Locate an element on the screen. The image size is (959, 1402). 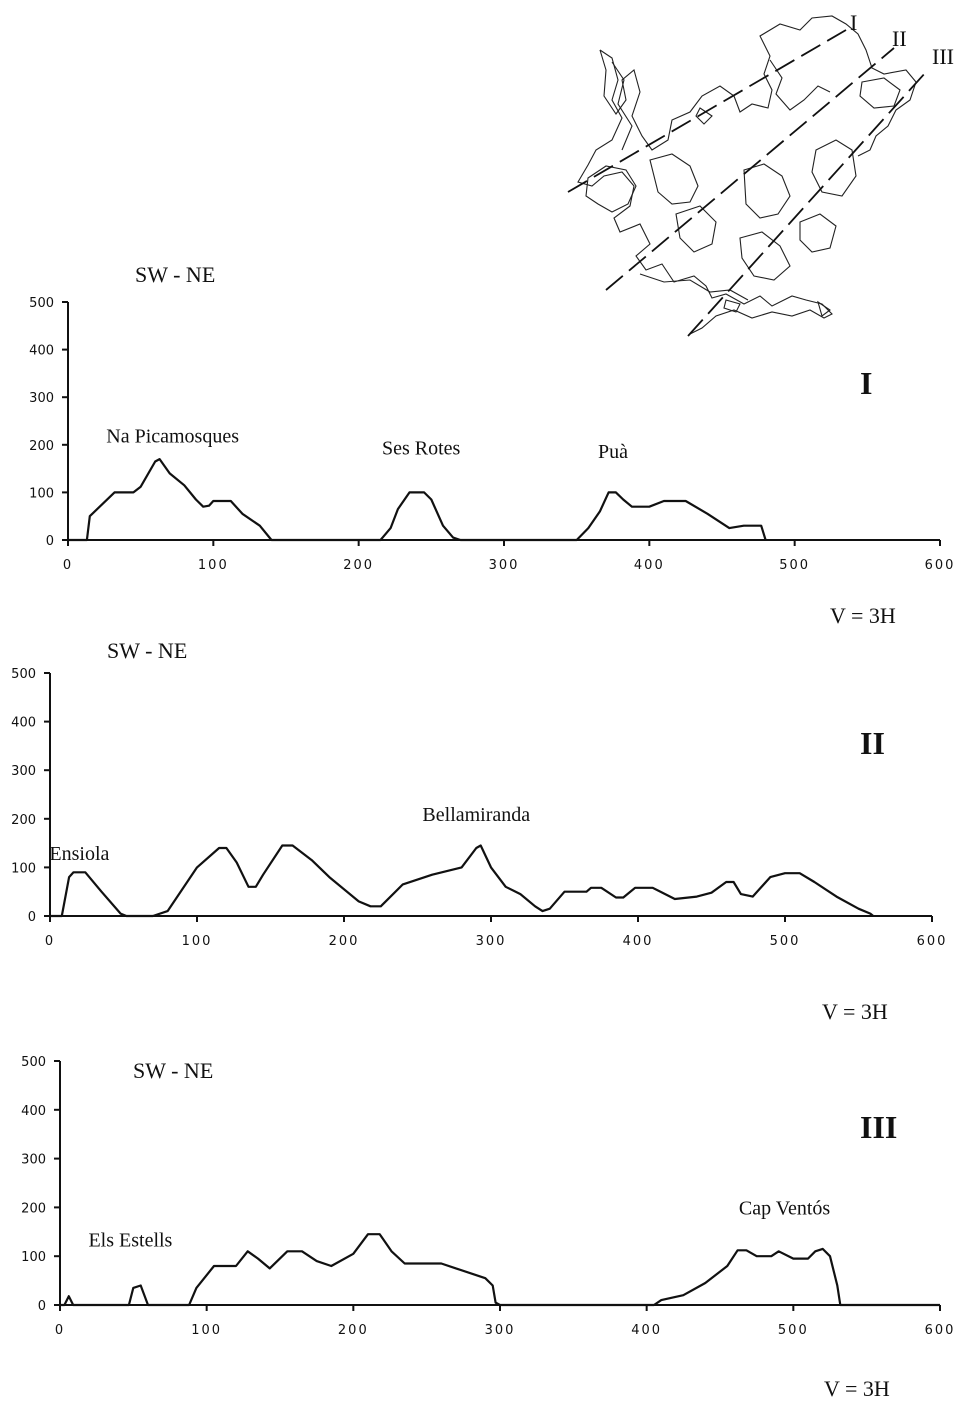
peak-label: Ses Rotes is located at coordinates (421, 448).